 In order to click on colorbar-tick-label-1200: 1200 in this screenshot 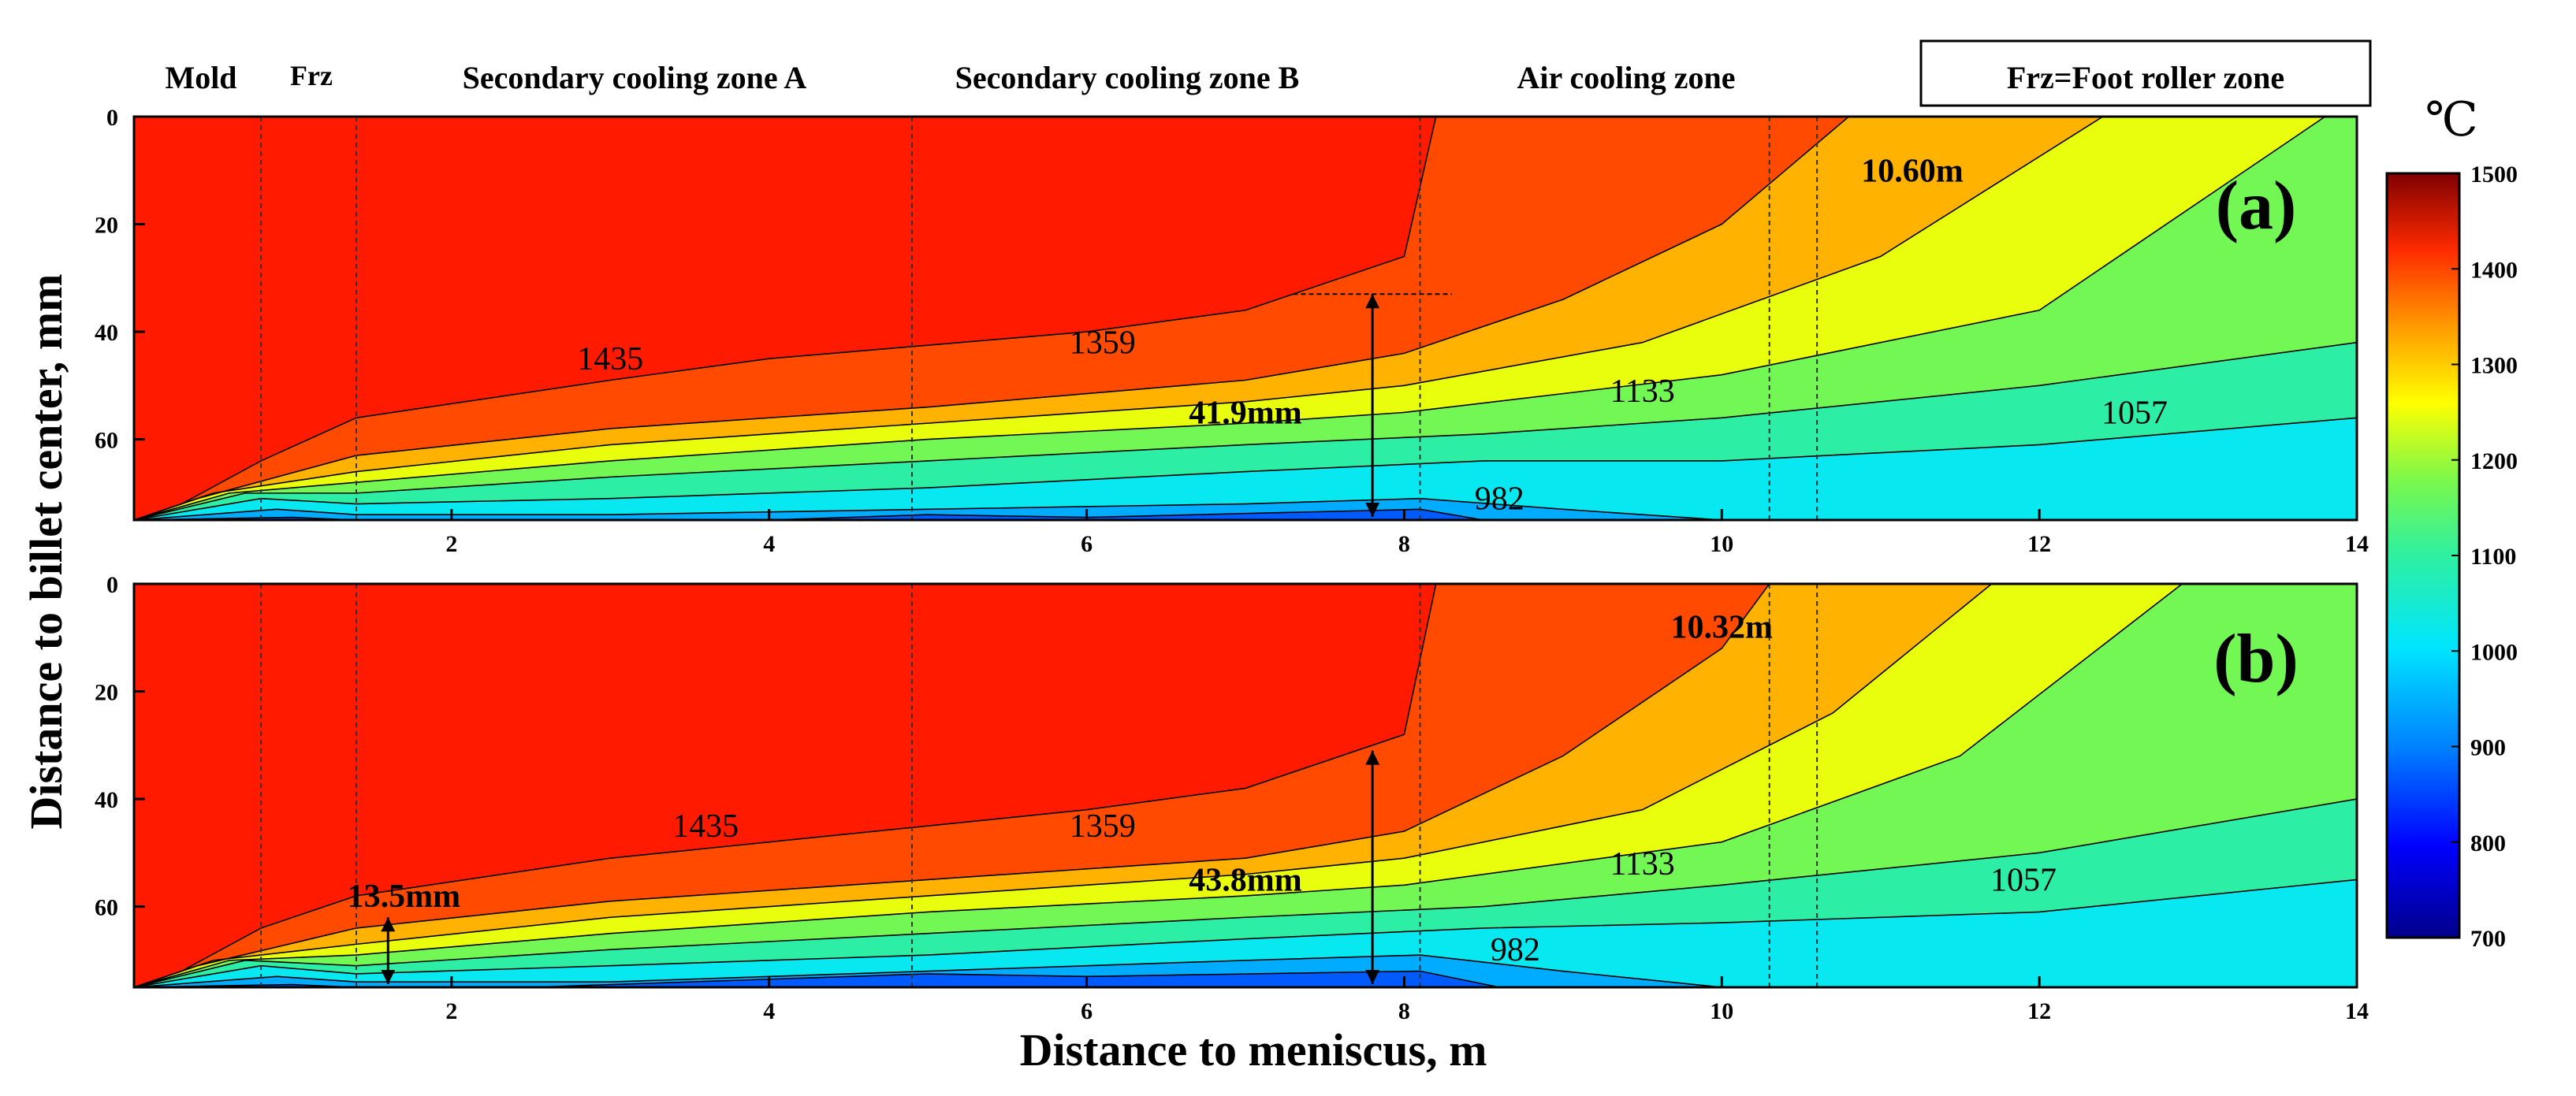, I will do `click(2494, 461)`.